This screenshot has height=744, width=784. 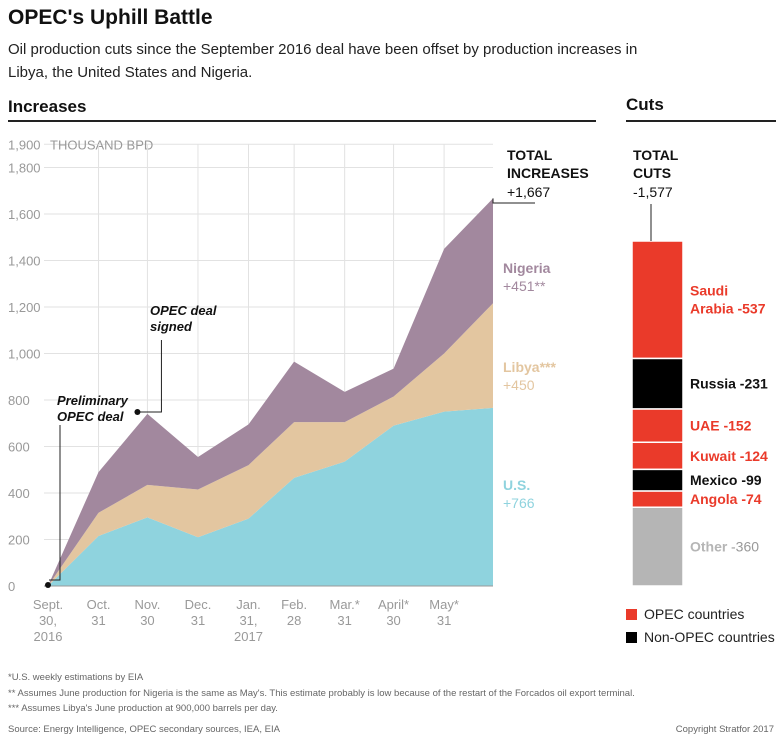 What do you see at coordinates (519, 503) in the screenshot?
I see `series-value-label: +766` at bounding box center [519, 503].